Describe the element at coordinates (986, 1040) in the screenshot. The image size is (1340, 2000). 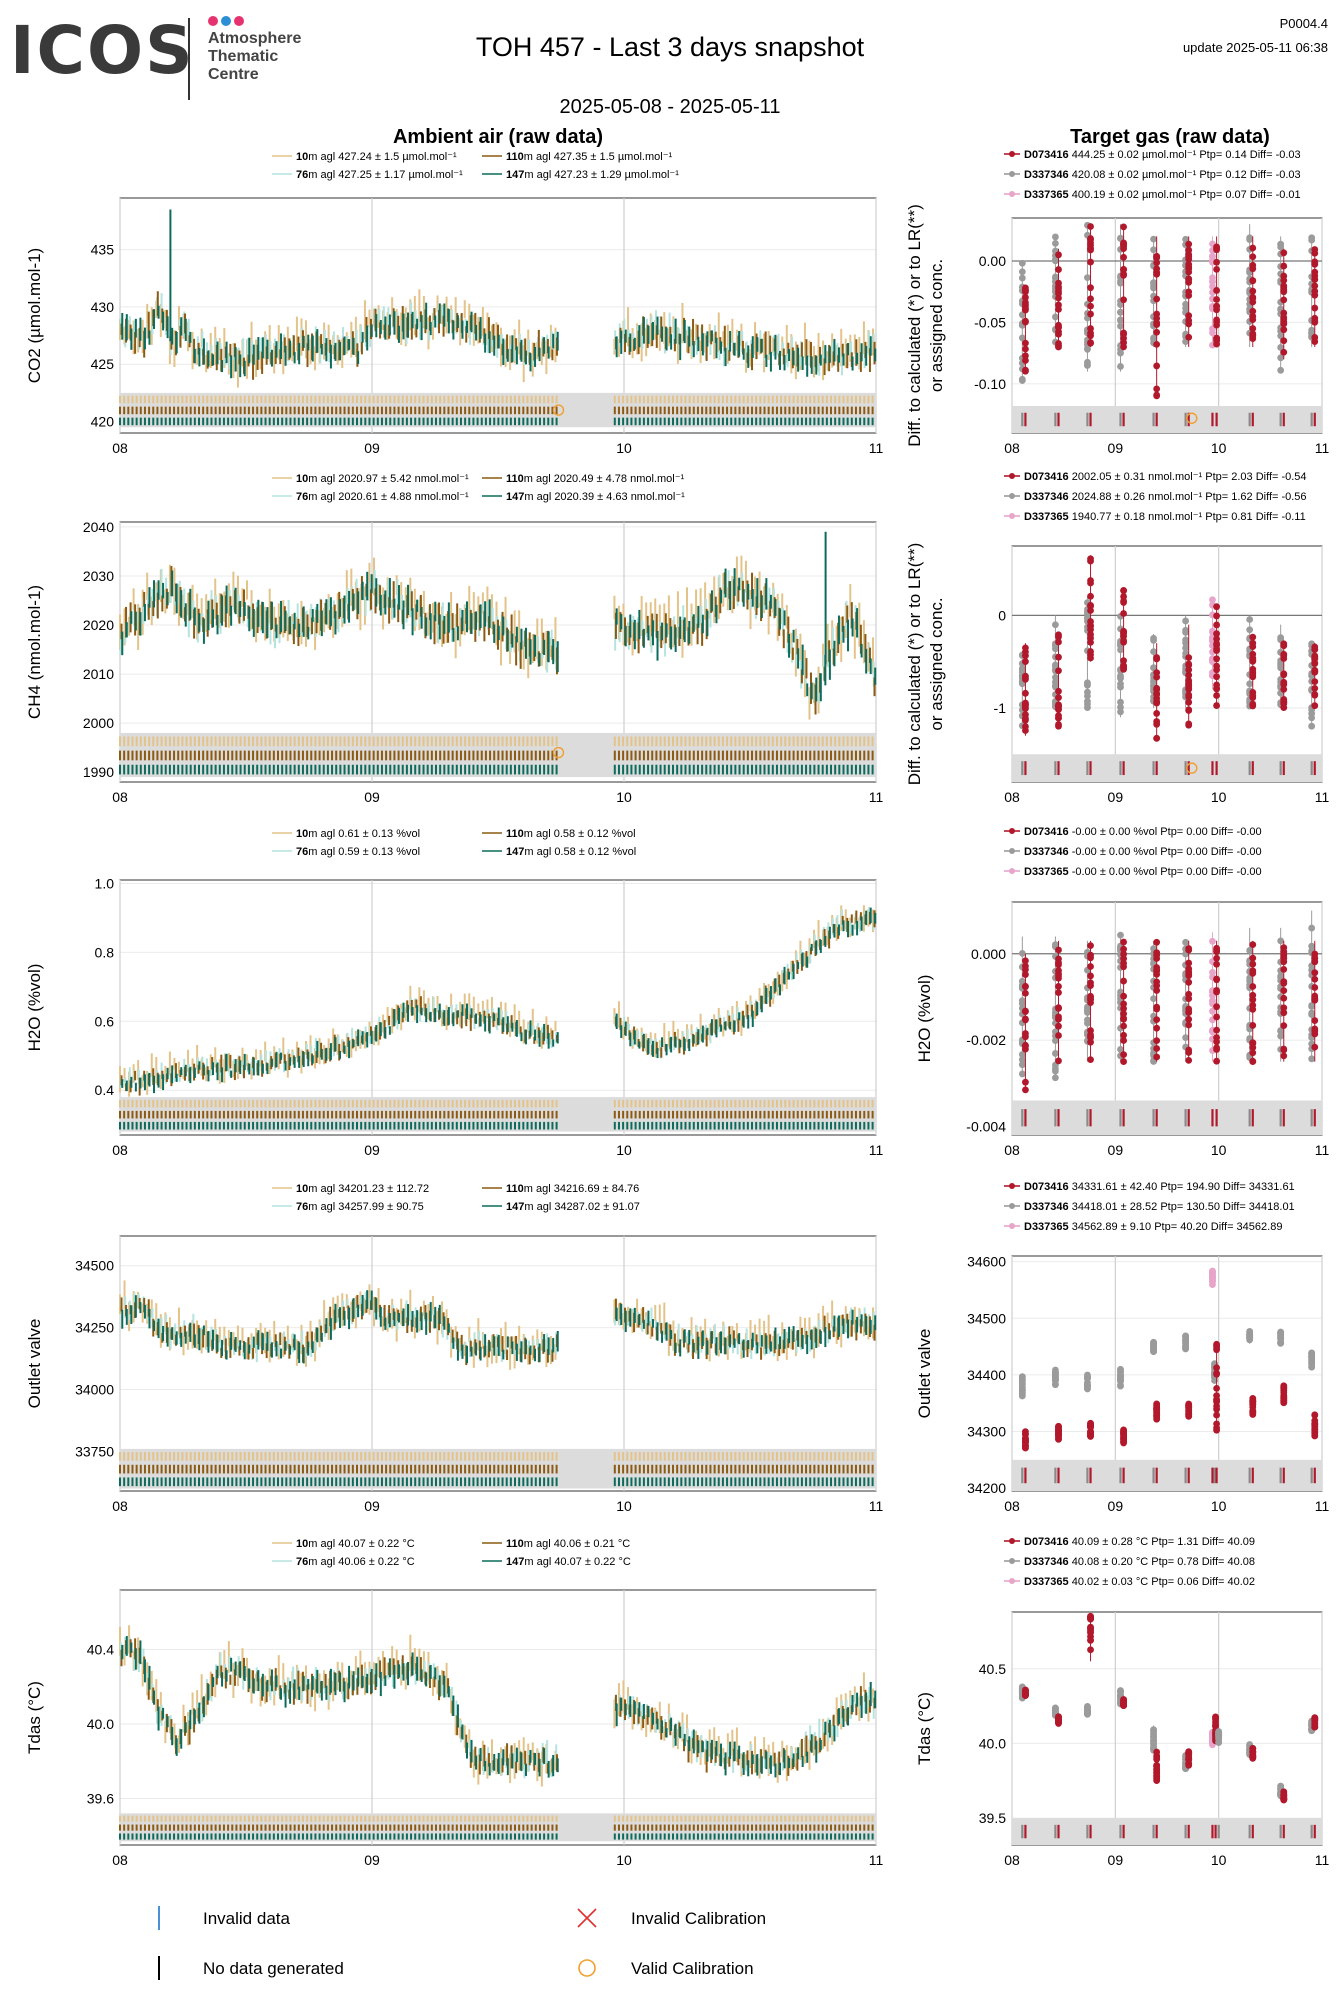
I see `y-tick-label: -0.002` at that location.